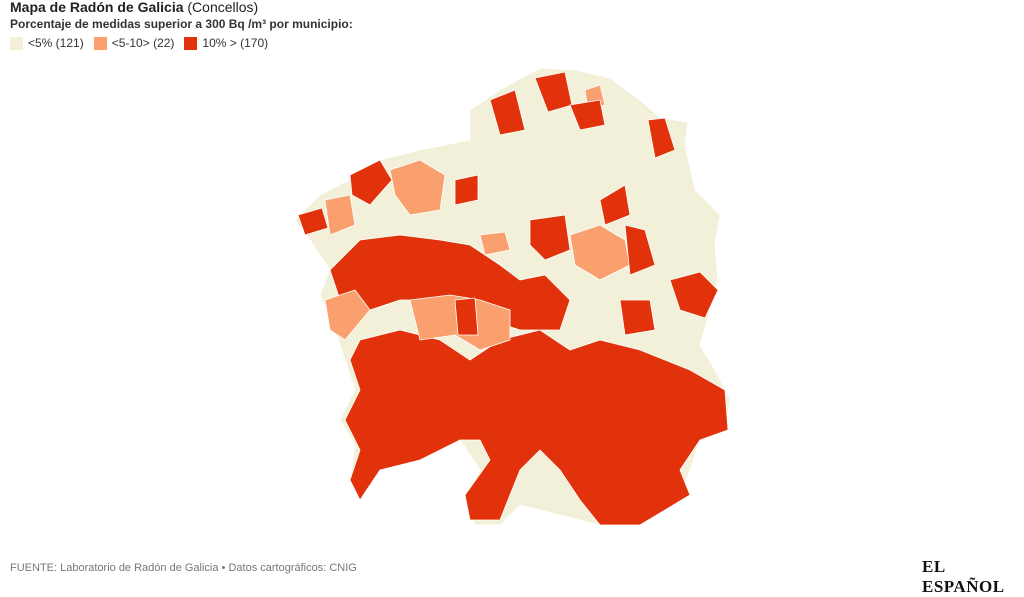 The image size is (1024, 597). Describe the element at coordinates (97, 7) in the screenshot. I see `title-bold: Mapa de Radón de Galicia` at that location.